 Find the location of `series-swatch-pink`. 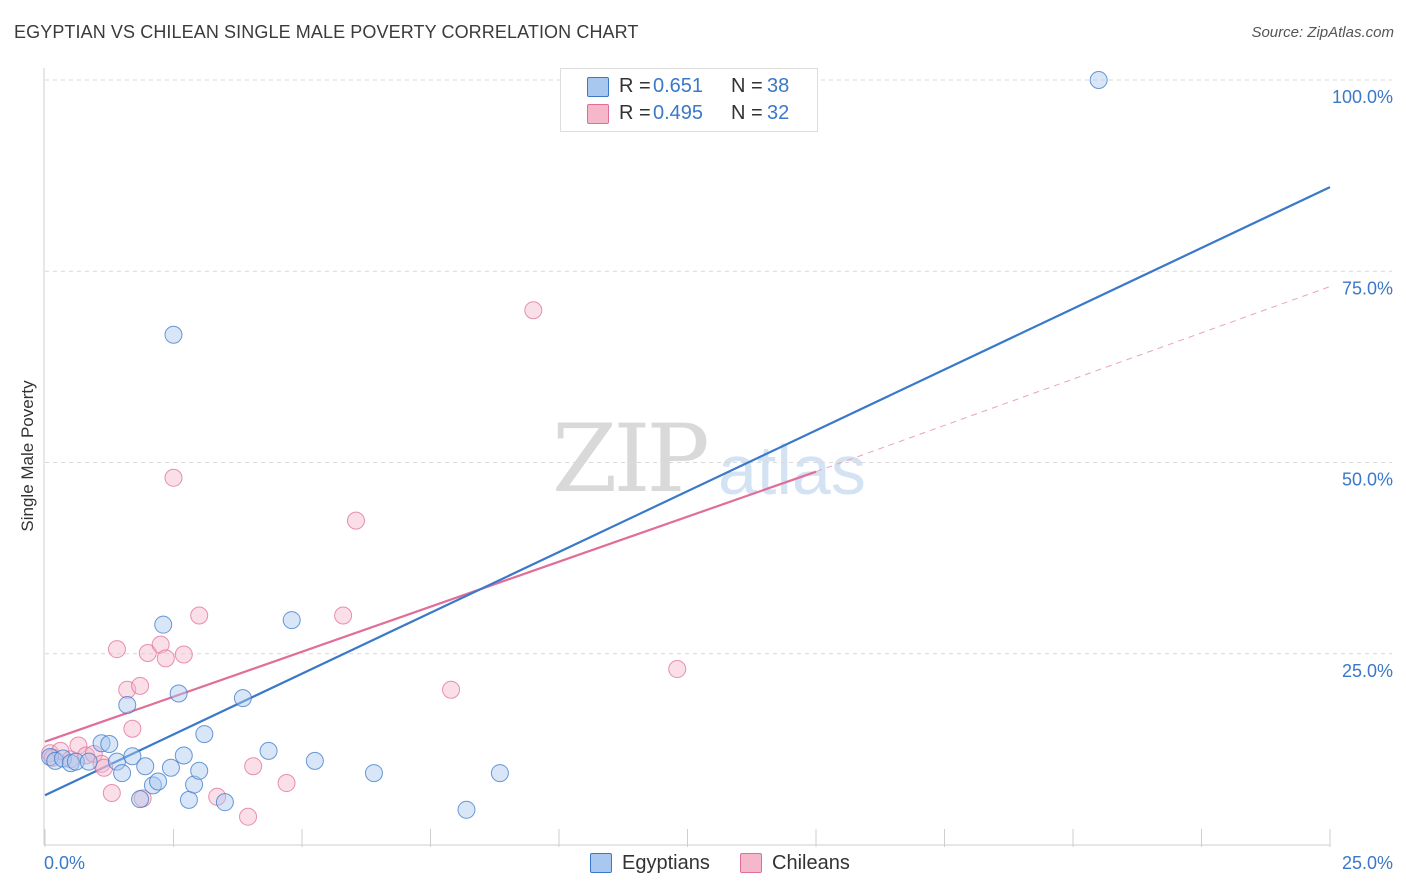

series-swatch-pink is located at coordinates (751, 863).